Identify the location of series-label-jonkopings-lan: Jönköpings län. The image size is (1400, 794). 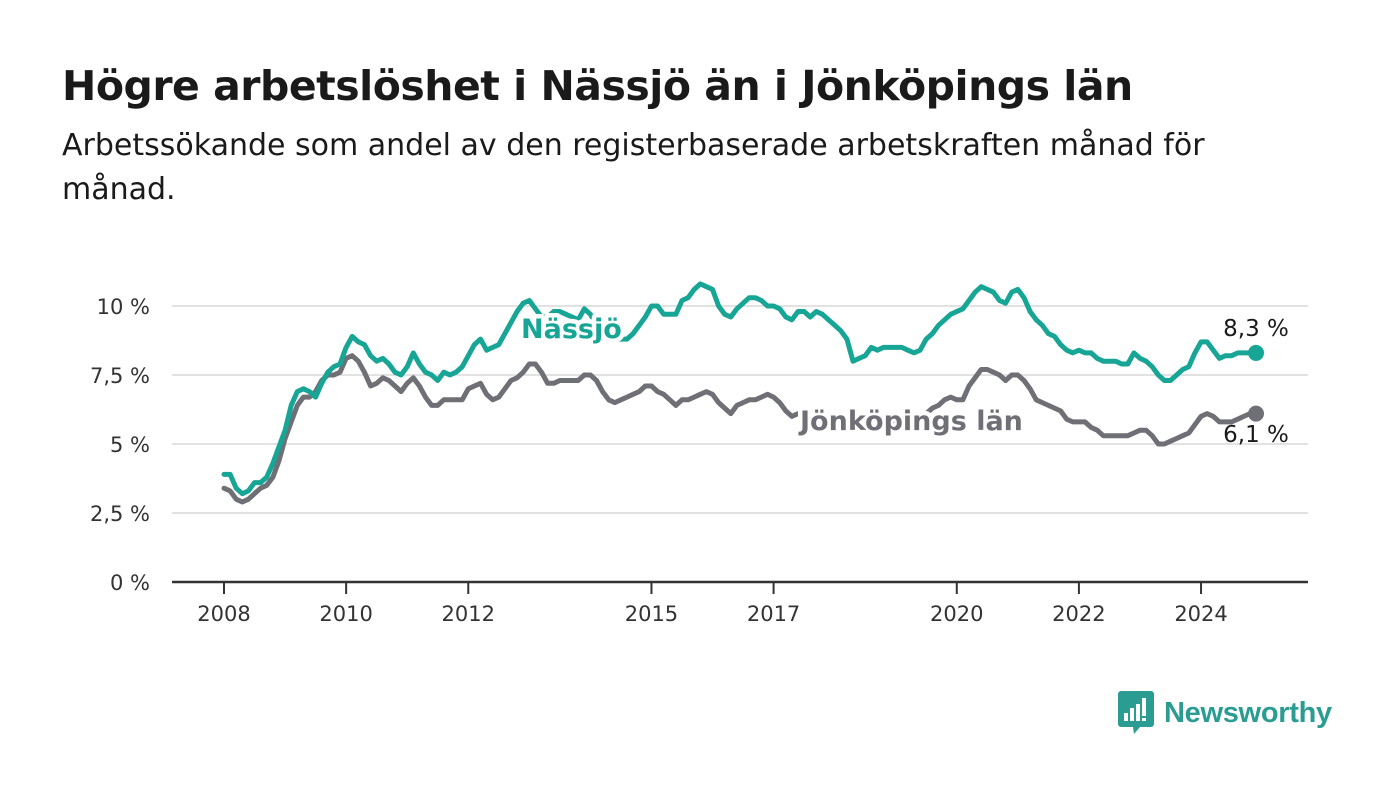
(910, 421).